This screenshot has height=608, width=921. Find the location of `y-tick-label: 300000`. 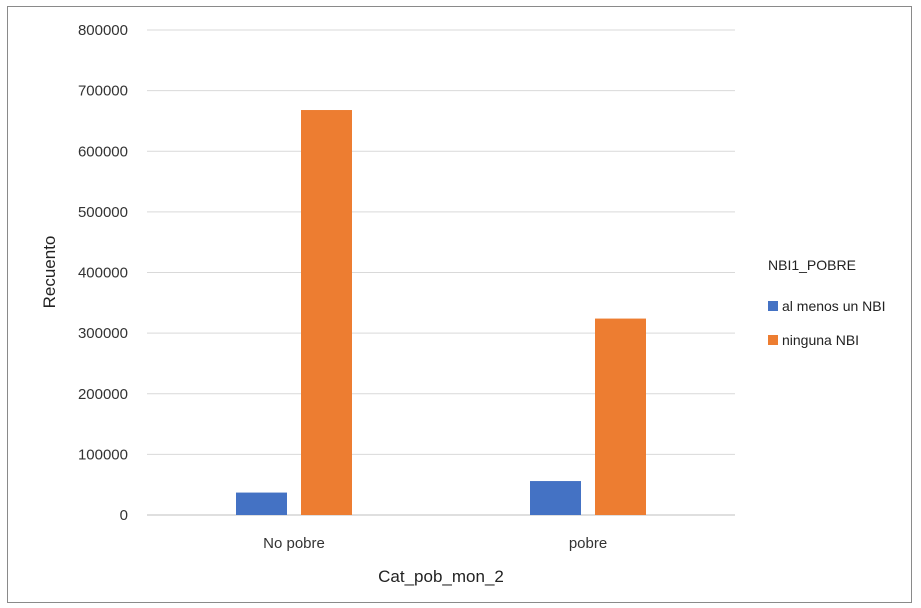

y-tick-label: 300000 is located at coordinates (103, 333).